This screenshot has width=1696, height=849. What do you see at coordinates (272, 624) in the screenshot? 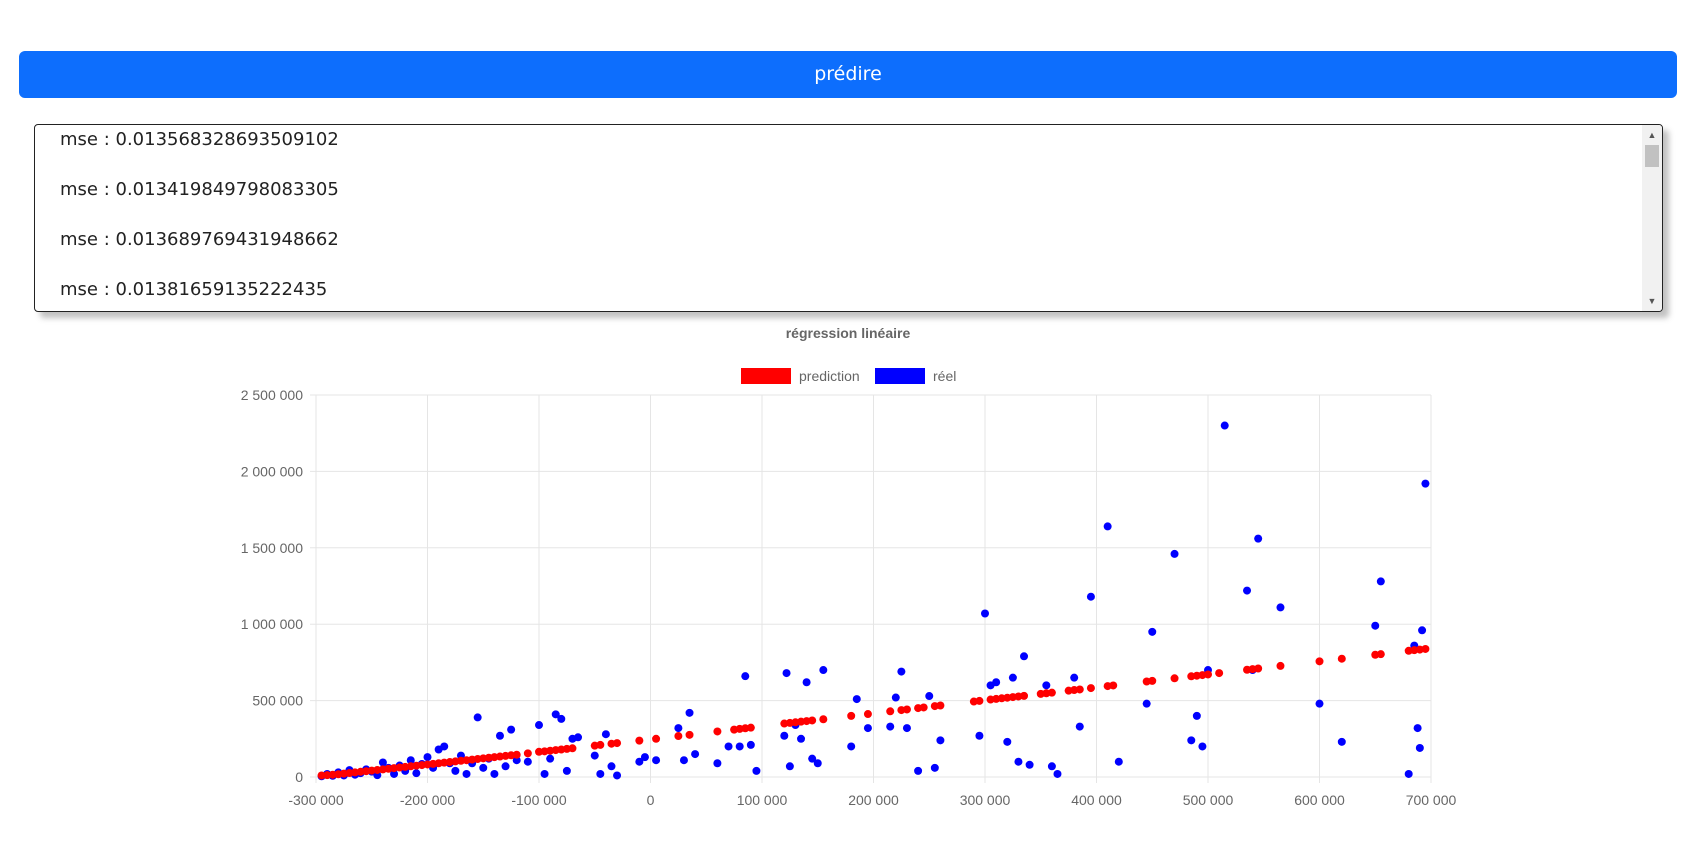
I see `y-tick-label: 1 000 000` at bounding box center [272, 624].